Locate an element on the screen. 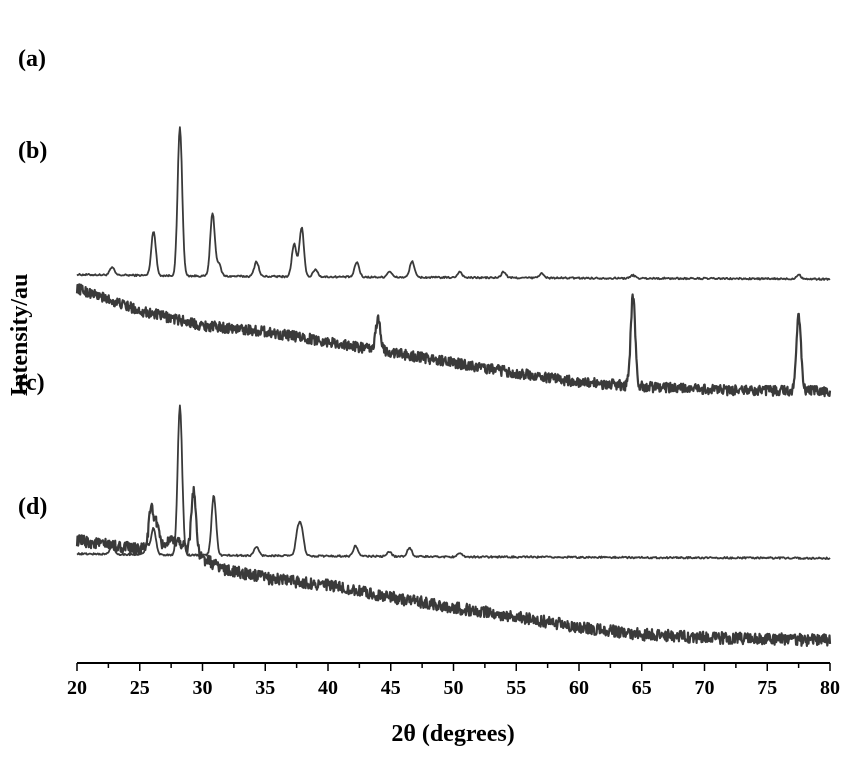 This screenshot has width=850, height=758. x-axis-ticks is located at coordinates (453, 667).